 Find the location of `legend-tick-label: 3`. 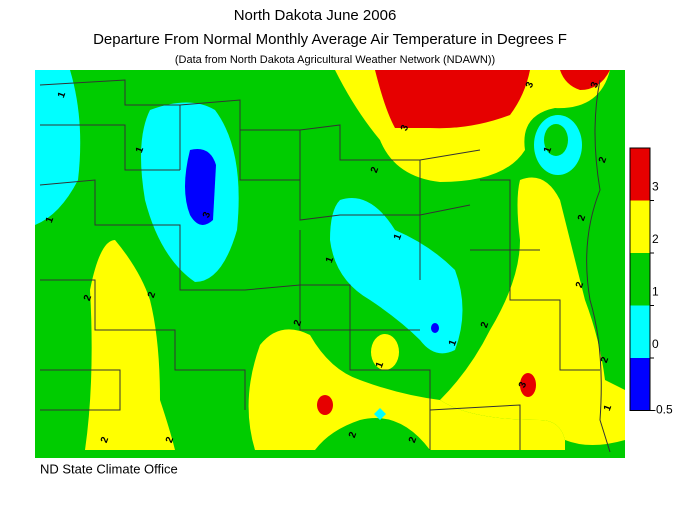

legend-tick-label: 3 is located at coordinates (655, 187).